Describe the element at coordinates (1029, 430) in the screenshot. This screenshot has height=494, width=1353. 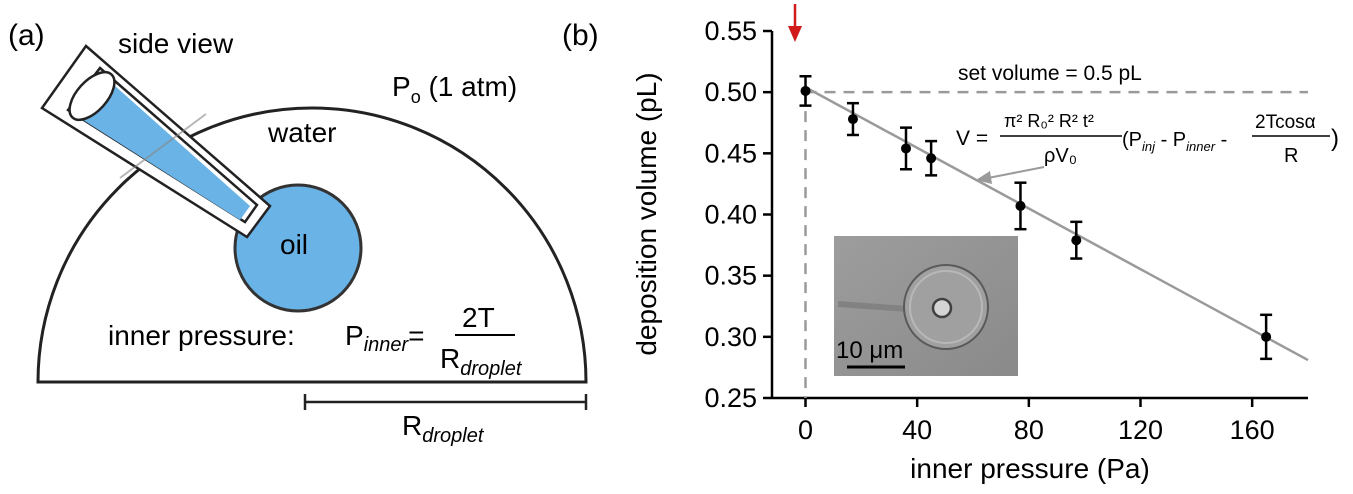
I see `x-tick-label: 80` at that location.